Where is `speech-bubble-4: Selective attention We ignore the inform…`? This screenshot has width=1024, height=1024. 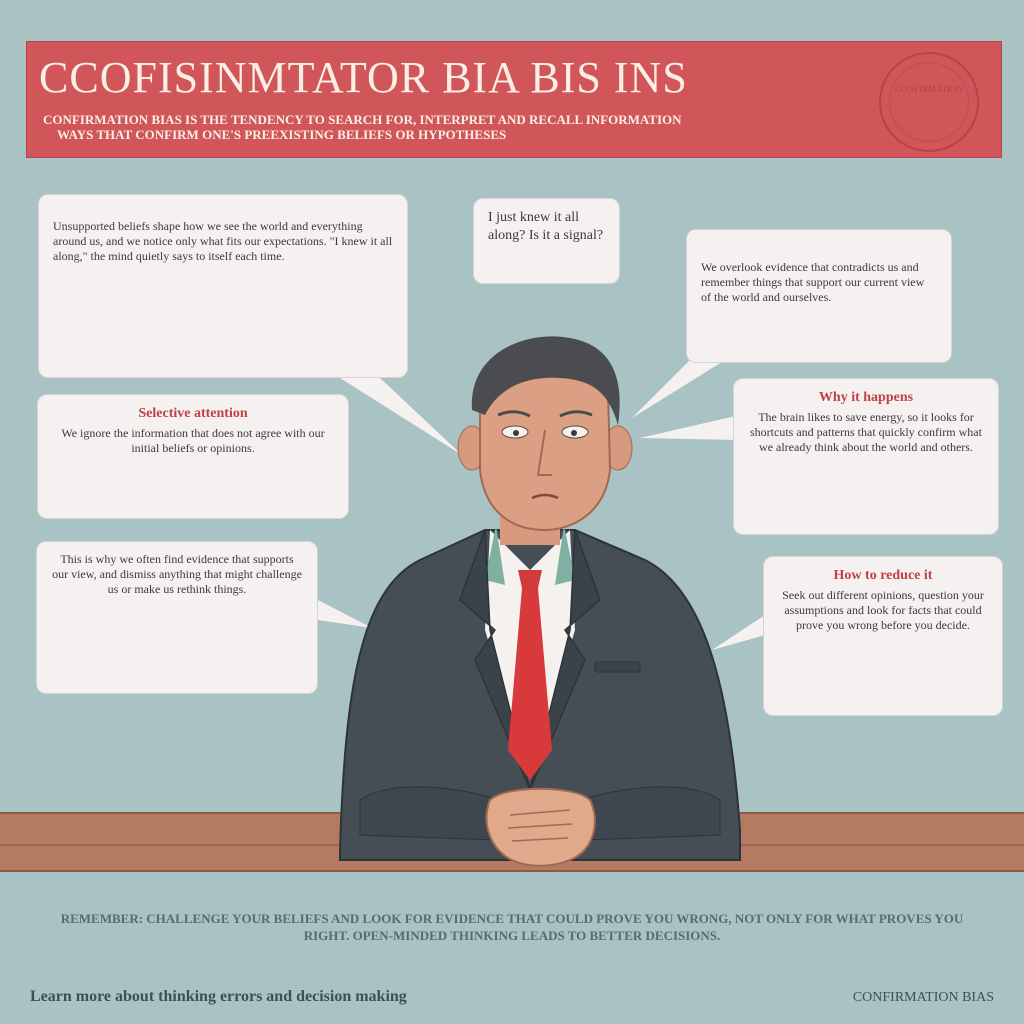
speech-bubble-4: Selective attention We ignore the inform… is located at coordinates (193, 456).